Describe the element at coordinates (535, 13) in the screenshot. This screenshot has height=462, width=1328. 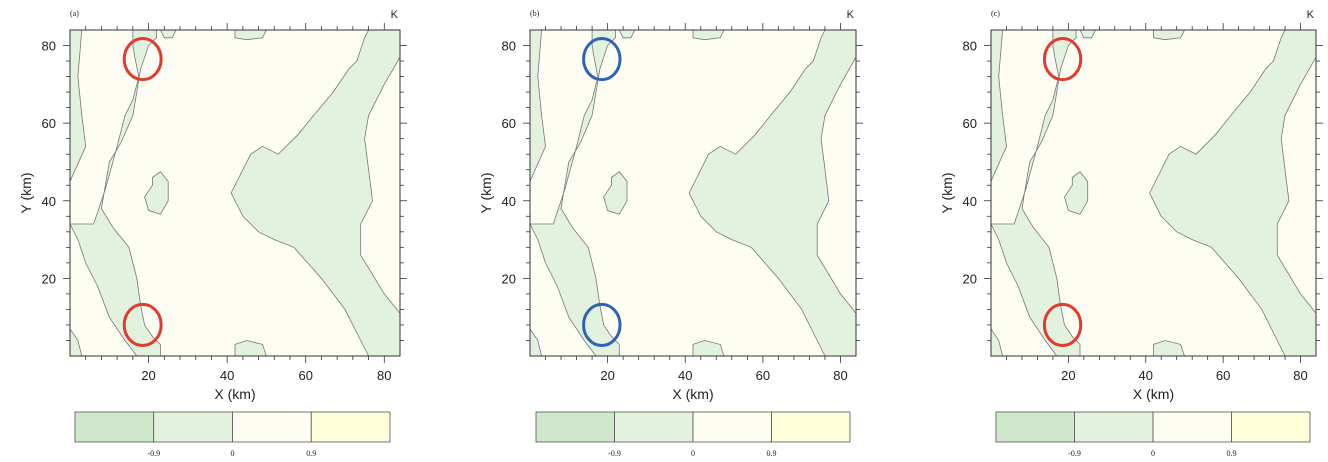
I see `panel-label: (b)` at that location.